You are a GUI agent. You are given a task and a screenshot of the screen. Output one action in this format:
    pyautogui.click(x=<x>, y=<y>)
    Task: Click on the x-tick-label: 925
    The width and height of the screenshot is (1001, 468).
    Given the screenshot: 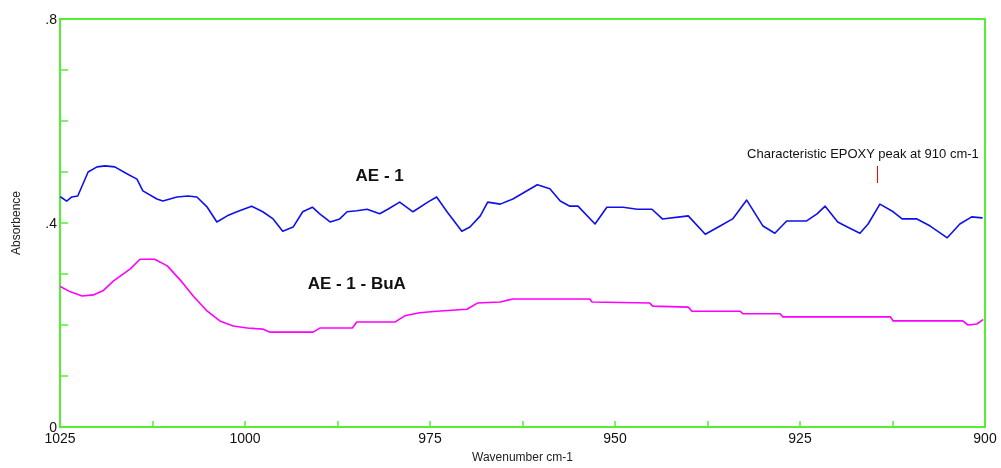 What is the action you would take?
    pyautogui.click(x=800, y=438)
    